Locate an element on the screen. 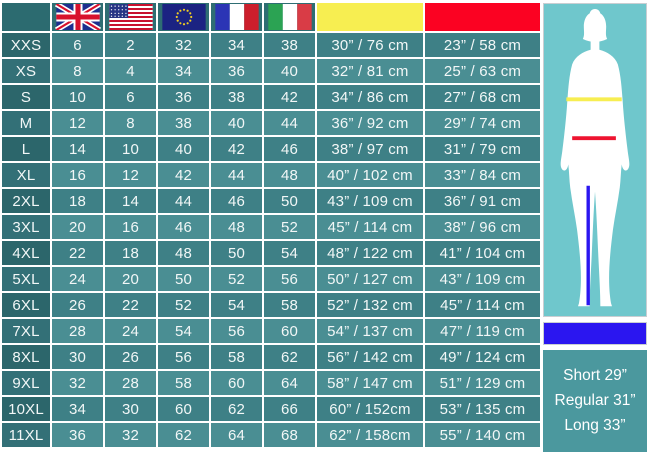  it-value: 54 is located at coordinates (289, 253).